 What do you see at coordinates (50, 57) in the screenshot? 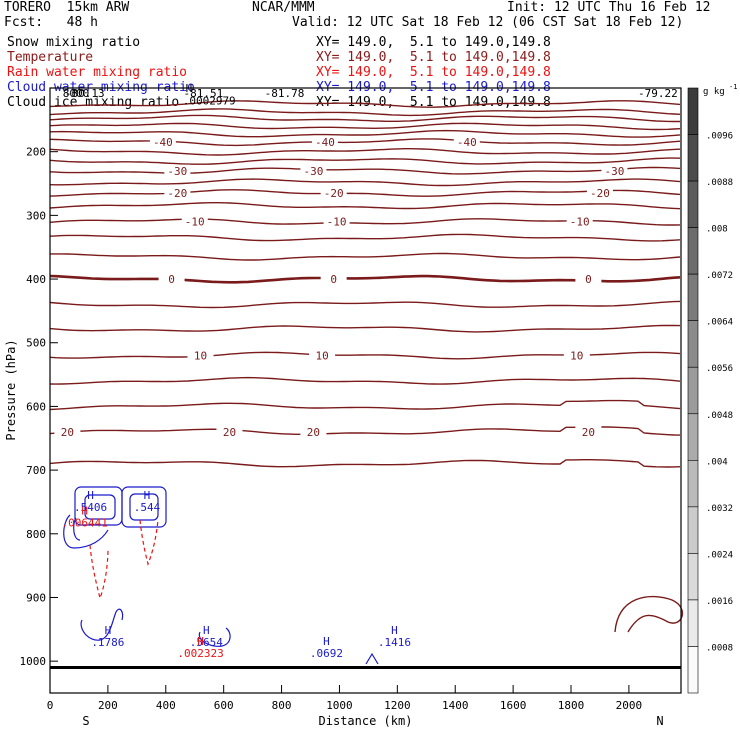
I see `field-name-temperature: Temperature` at bounding box center [50, 57].